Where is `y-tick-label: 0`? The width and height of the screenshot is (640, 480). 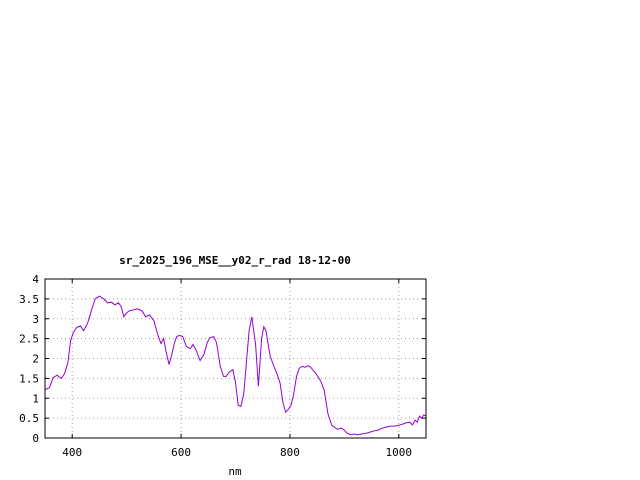
y-tick-label: 0 is located at coordinates (35, 438).